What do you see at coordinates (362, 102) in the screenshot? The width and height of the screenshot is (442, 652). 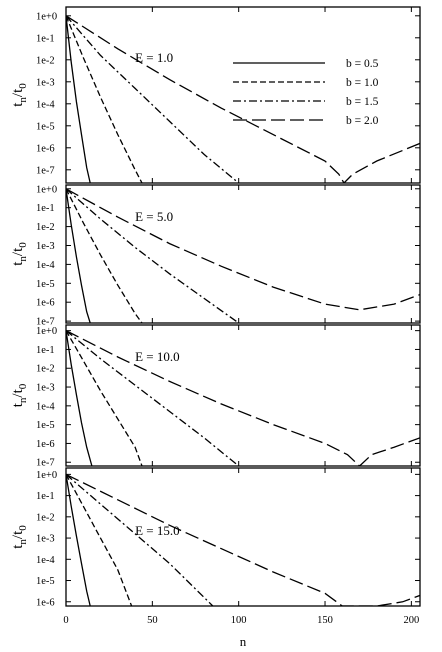 I see `legend-label: b = 1.5` at bounding box center [362, 102].